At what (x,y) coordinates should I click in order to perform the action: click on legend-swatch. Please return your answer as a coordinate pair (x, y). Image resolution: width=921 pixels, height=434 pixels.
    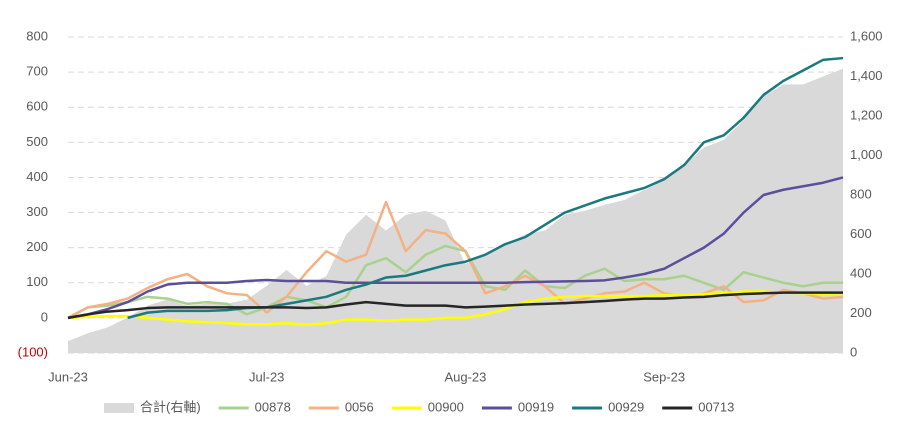
    Looking at the image, I should click on (119, 408).